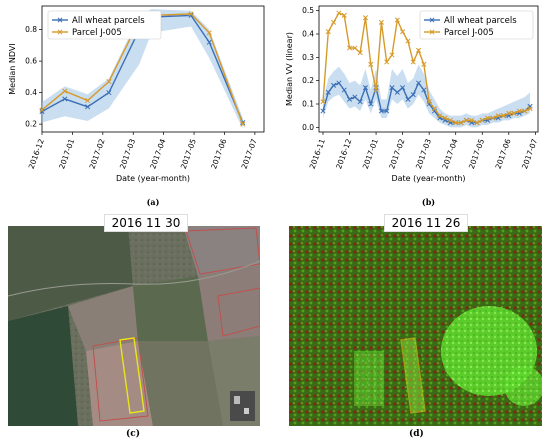 The height and width of the screenshot is (444, 550). Describe the element at coordinates (308, 104) in the screenshot. I see `y-tick-label: 0.1` at that location.